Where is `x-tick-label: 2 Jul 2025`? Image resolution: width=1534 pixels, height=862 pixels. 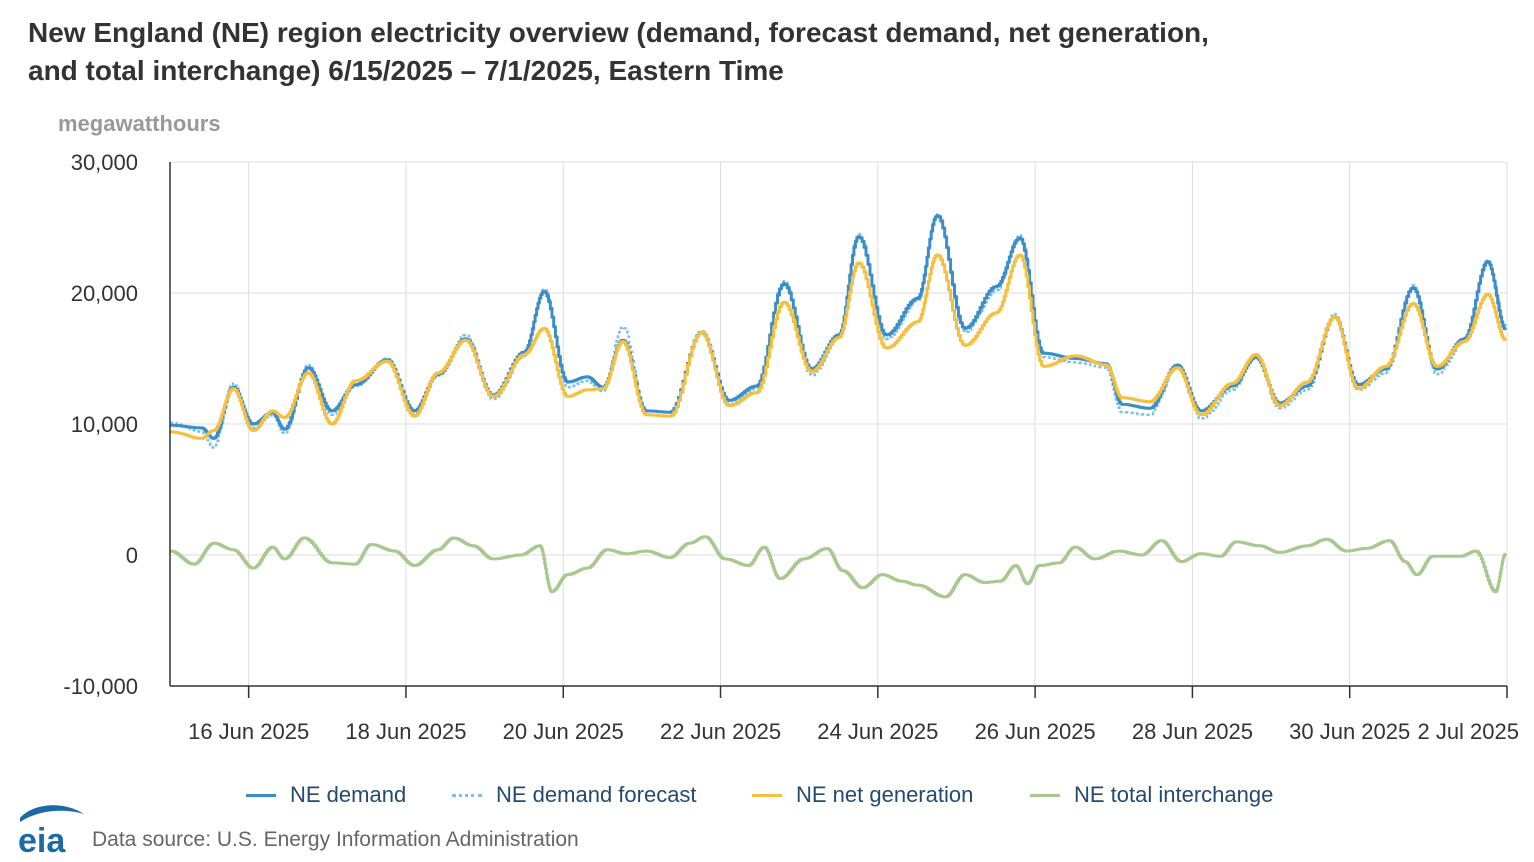
x-tick-label: 2 Jul 2025 is located at coordinates (1468, 731).